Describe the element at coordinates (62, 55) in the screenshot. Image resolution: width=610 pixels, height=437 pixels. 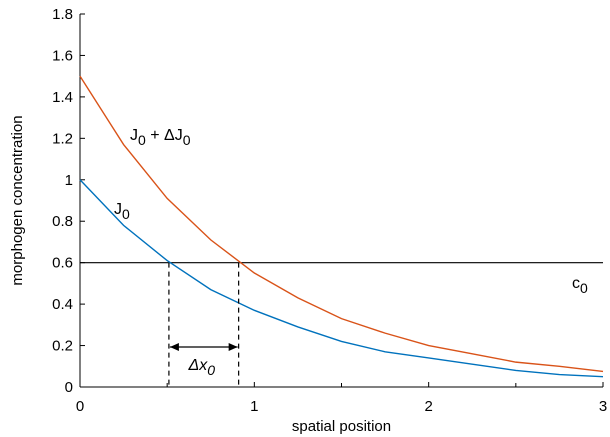
I see `y-tick-label: 1.6` at that location.